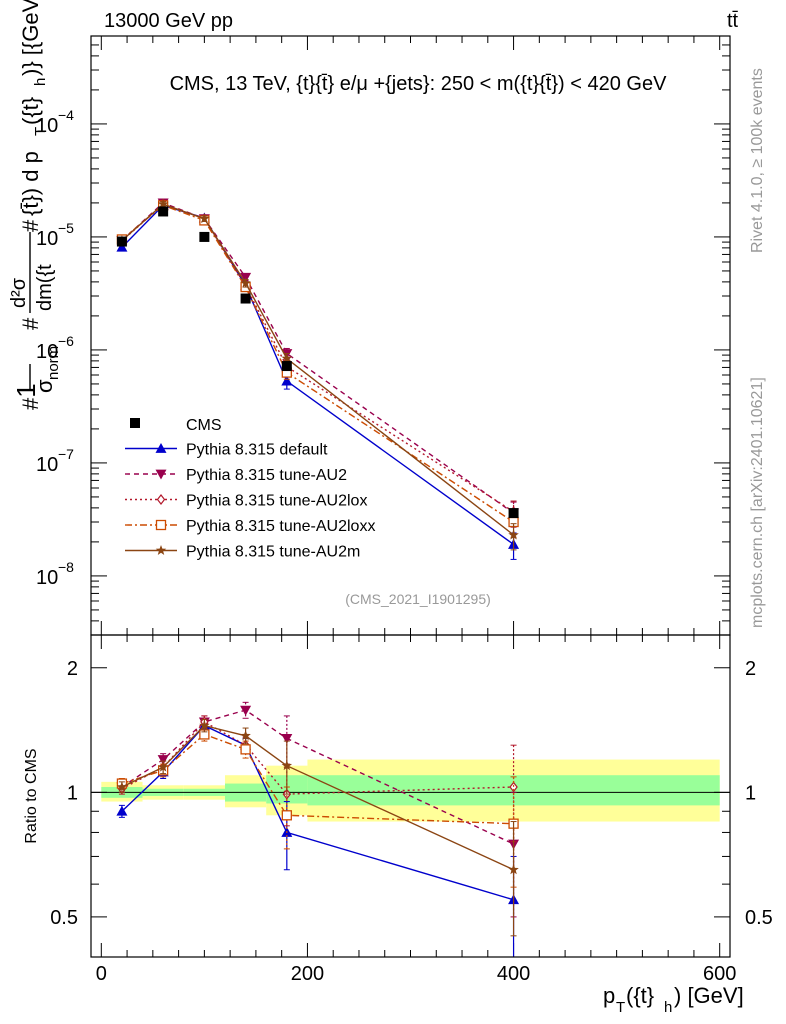  I want to click on legend-label: Pythia 8.315 tune-AU2m, so click(273, 552).